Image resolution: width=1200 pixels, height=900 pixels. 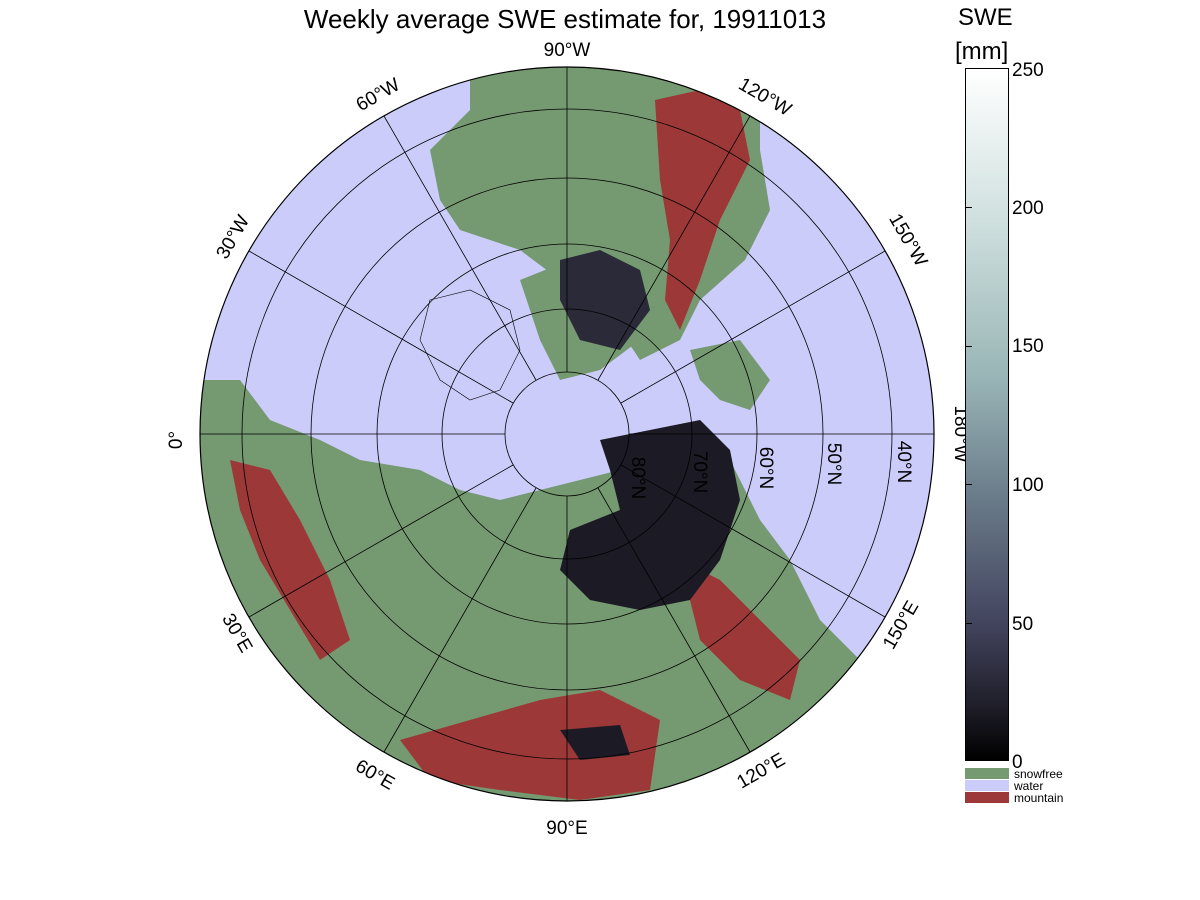 I want to click on colorbar-tick-150: 150, so click(x=1028, y=346).